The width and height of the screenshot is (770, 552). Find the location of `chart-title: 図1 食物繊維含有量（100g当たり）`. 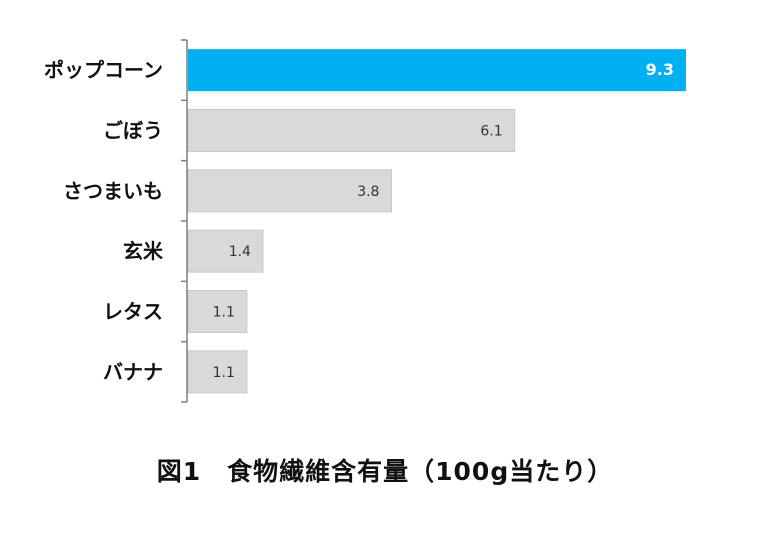

chart-title: 図1 食物繊維含有量（100g当たり） is located at coordinates (385, 471).